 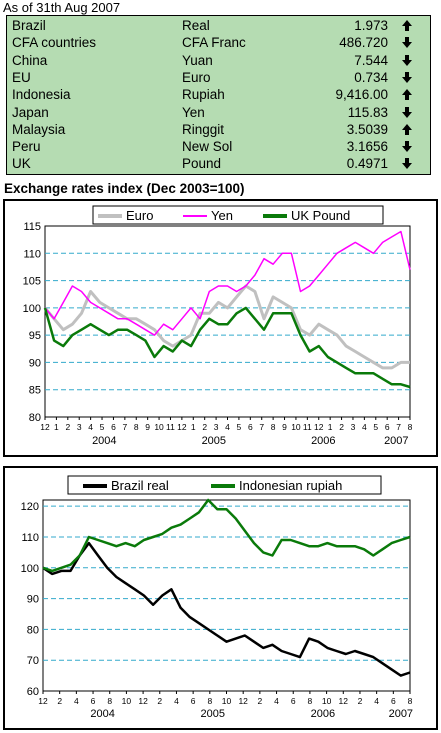 I want to click on x-tick-label: 9, so click(x=147, y=427).